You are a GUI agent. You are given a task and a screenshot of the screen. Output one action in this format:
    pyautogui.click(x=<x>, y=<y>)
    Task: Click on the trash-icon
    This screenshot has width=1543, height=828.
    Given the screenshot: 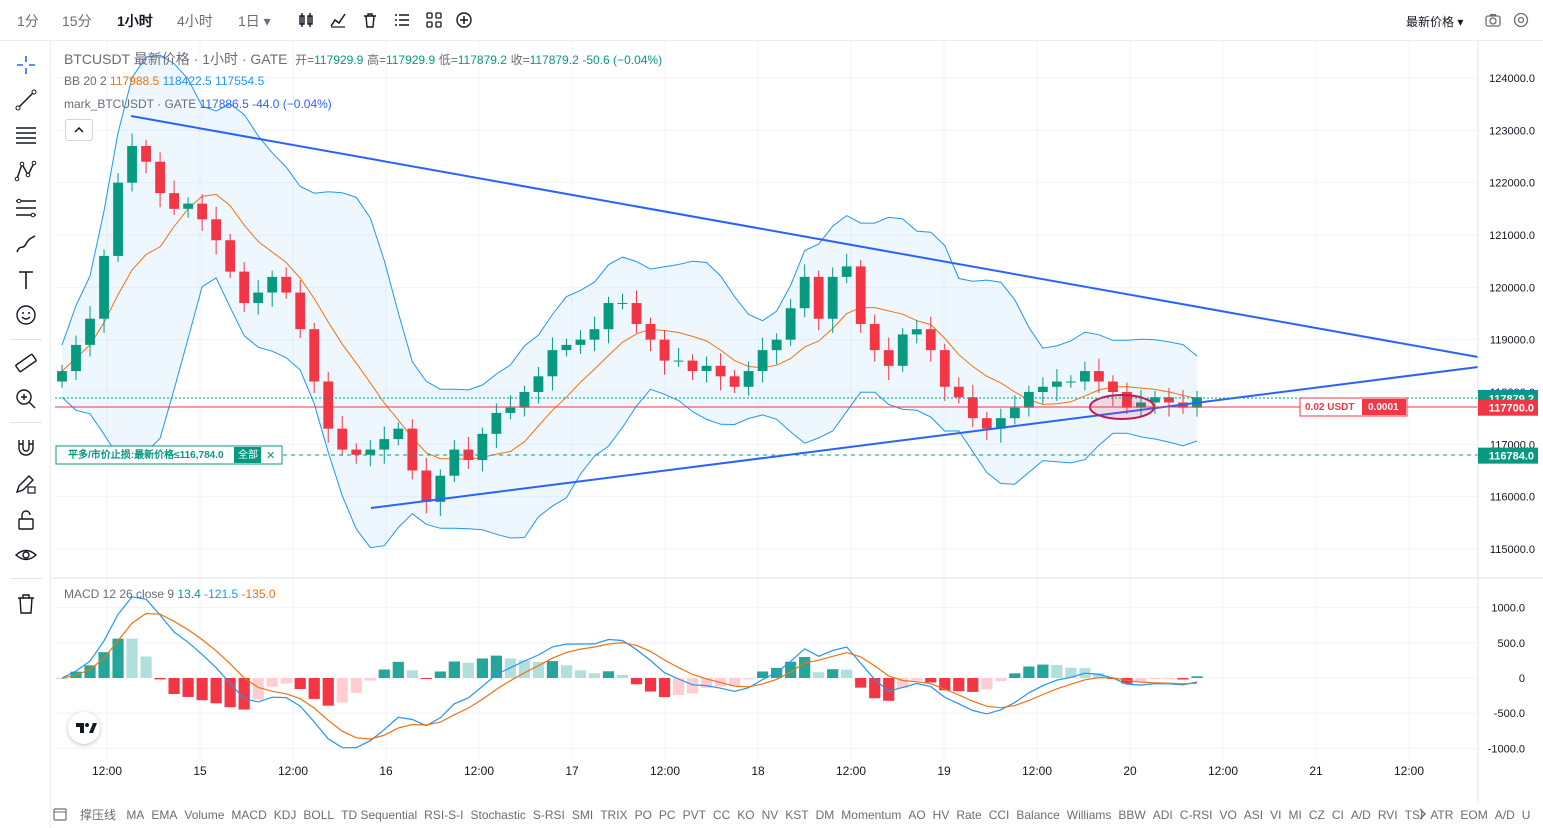 What is the action you would take?
    pyautogui.click(x=26, y=604)
    